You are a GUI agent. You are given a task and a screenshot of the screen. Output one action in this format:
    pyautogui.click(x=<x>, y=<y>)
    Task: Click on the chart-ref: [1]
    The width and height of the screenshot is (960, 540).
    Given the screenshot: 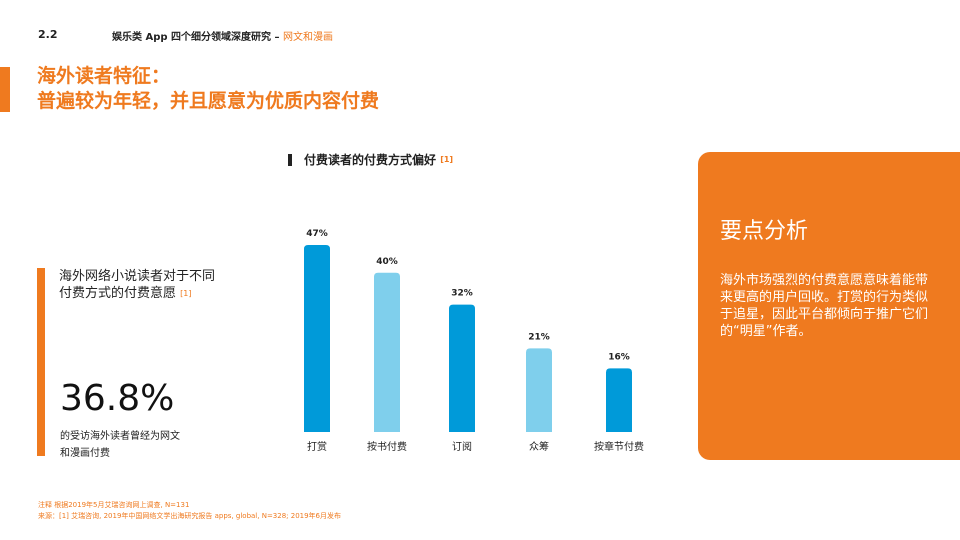 What is the action you would take?
    pyautogui.click(x=447, y=159)
    